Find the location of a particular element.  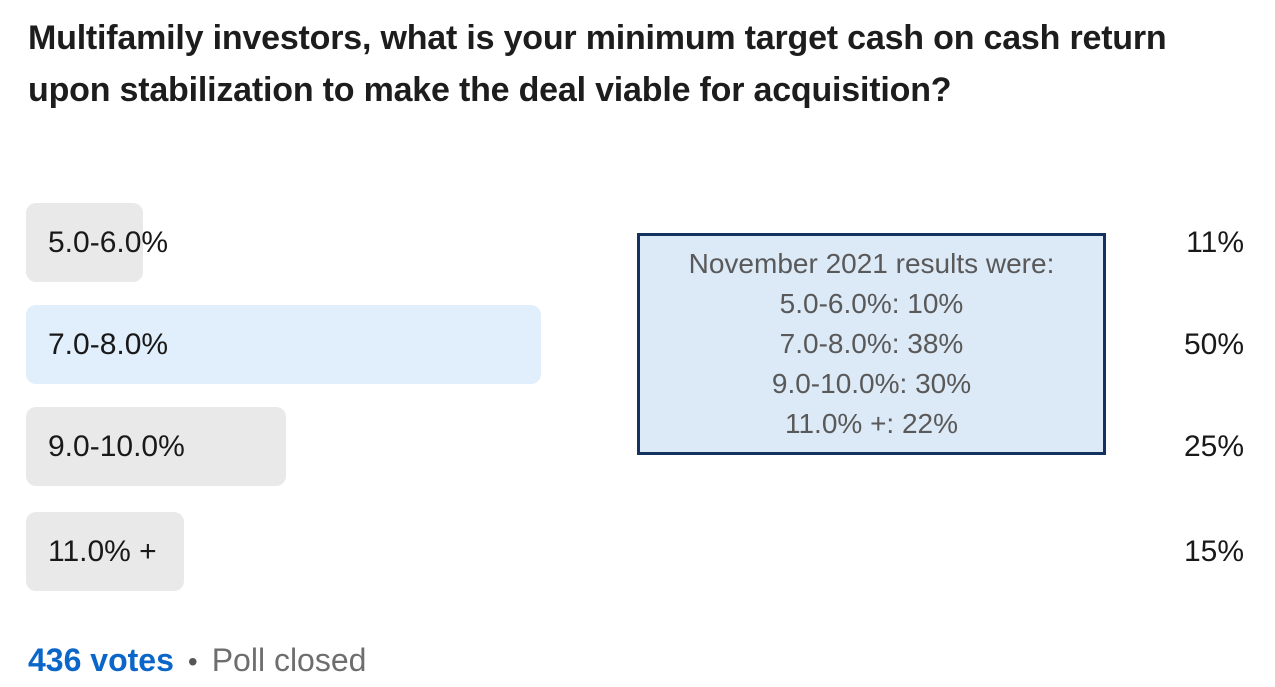

poll-option-label: 5.0-6.0% is located at coordinates (108, 242).